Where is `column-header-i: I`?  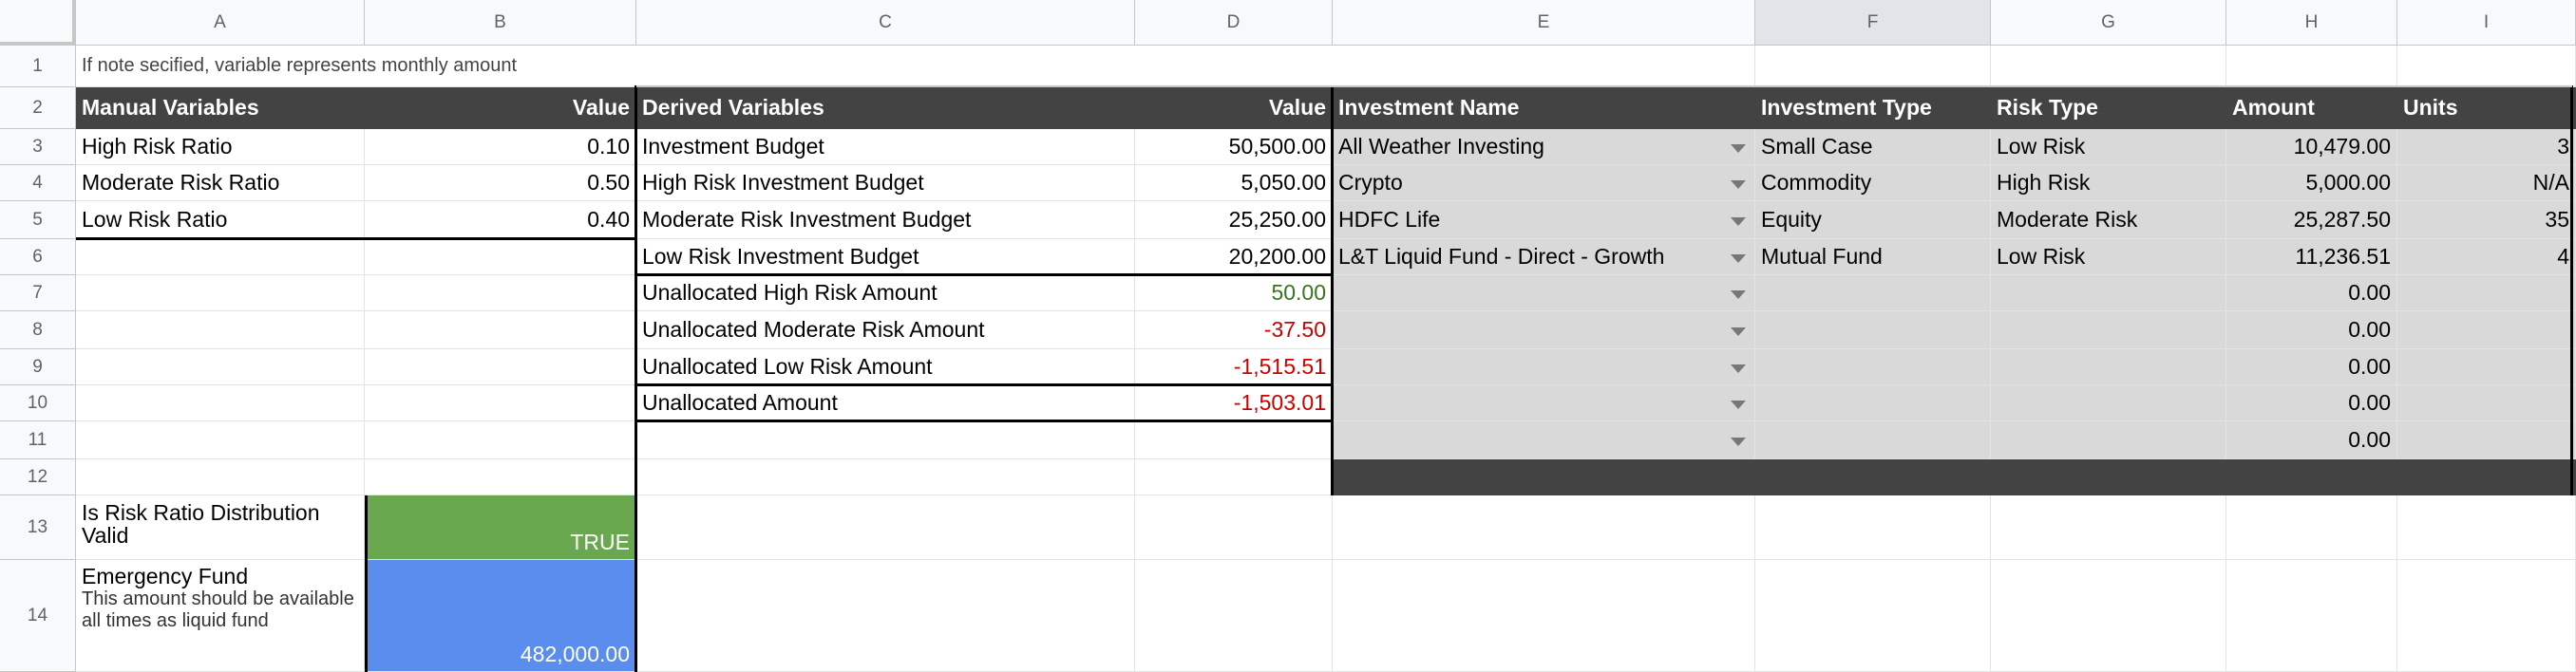 column-header-i: I is located at coordinates (2486, 23).